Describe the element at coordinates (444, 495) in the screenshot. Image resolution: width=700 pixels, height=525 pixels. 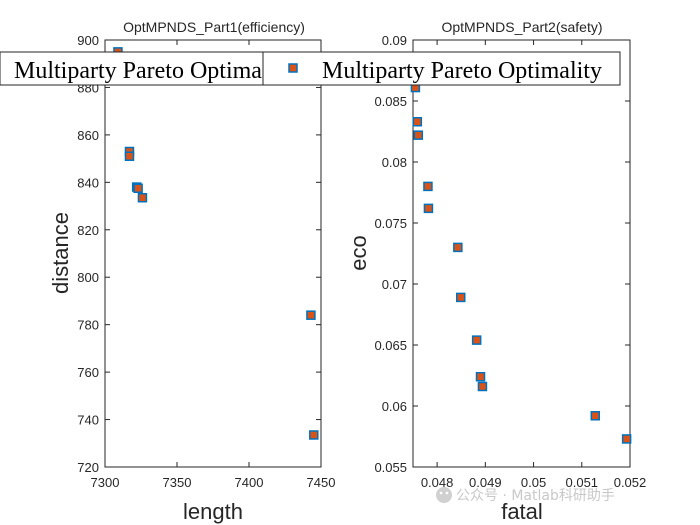
I see `wechat-icon` at that location.